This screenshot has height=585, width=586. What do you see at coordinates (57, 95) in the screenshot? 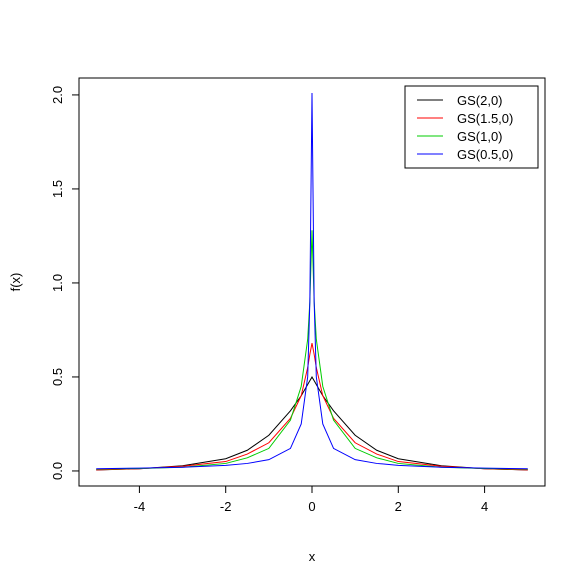
I see `y-tick-label: 2.0` at bounding box center [57, 95].